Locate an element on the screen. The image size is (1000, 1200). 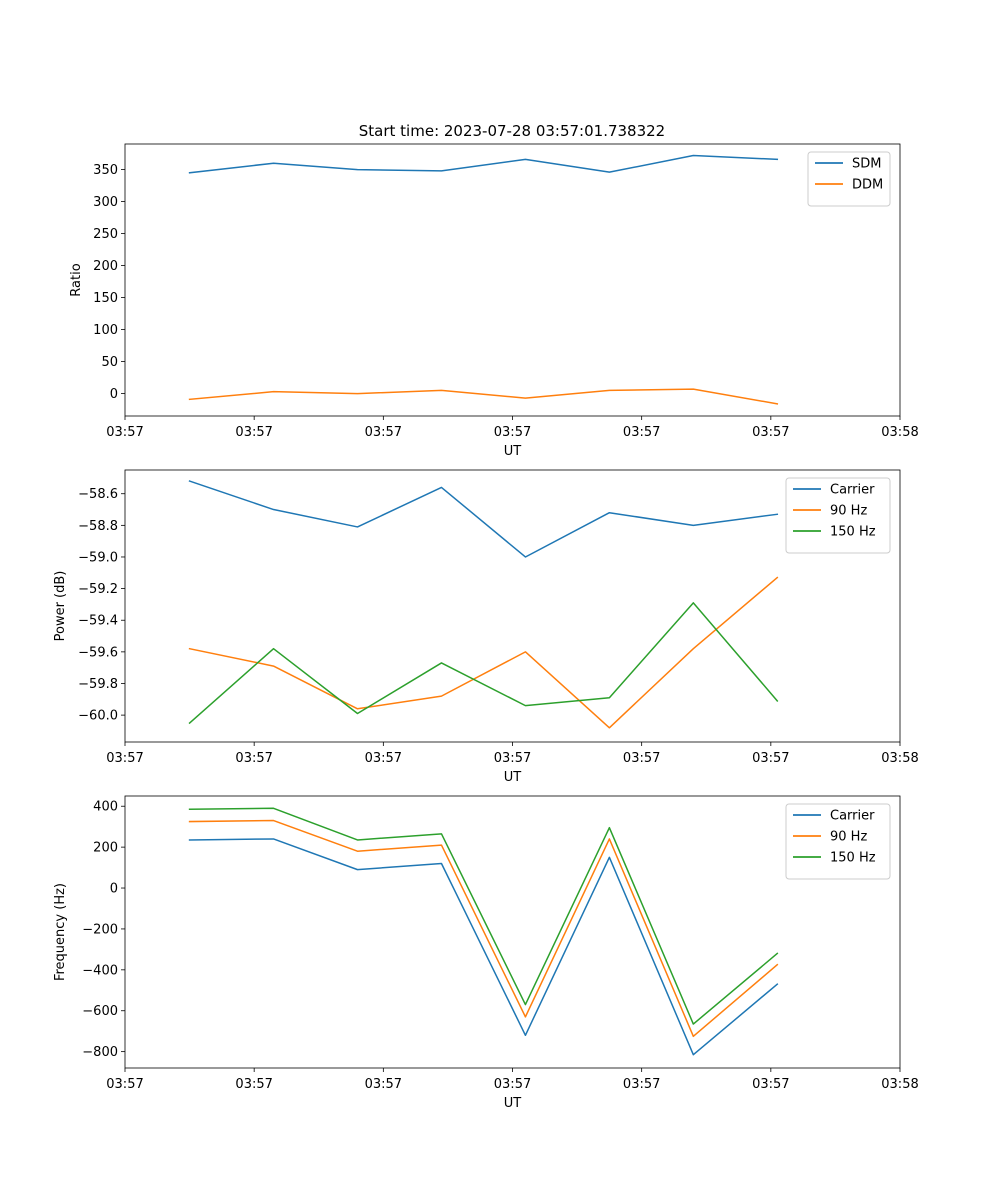
y-tick-label: 400 is located at coordinates (105, 807).